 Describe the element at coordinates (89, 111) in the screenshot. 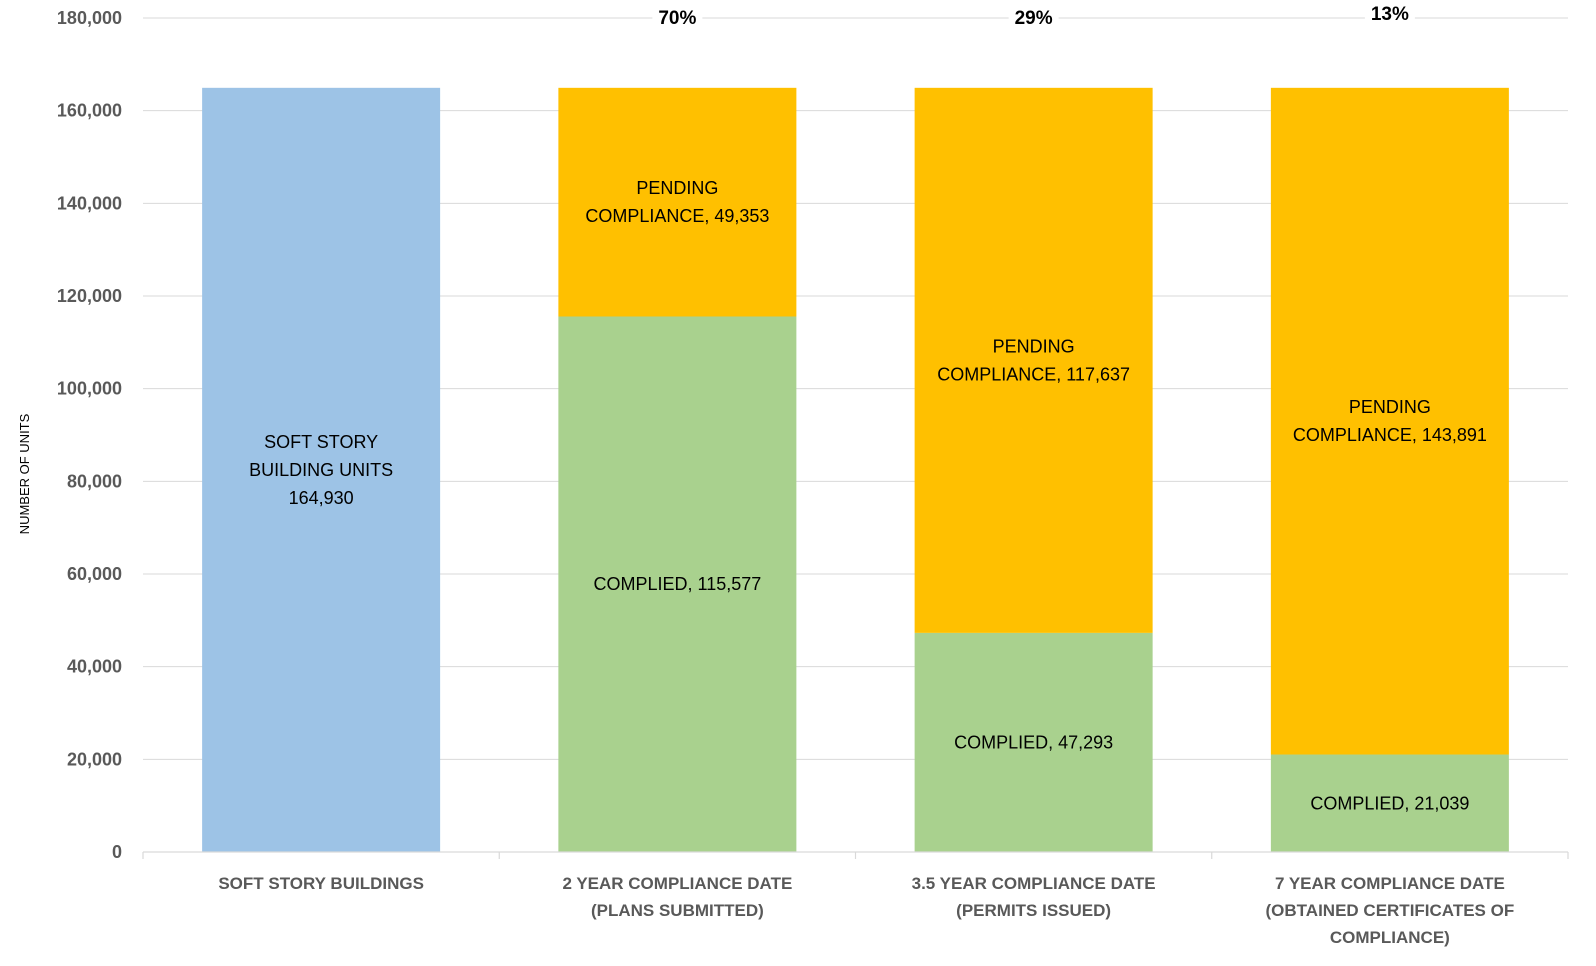

I see `y-tick-label: 160,000` at that location.